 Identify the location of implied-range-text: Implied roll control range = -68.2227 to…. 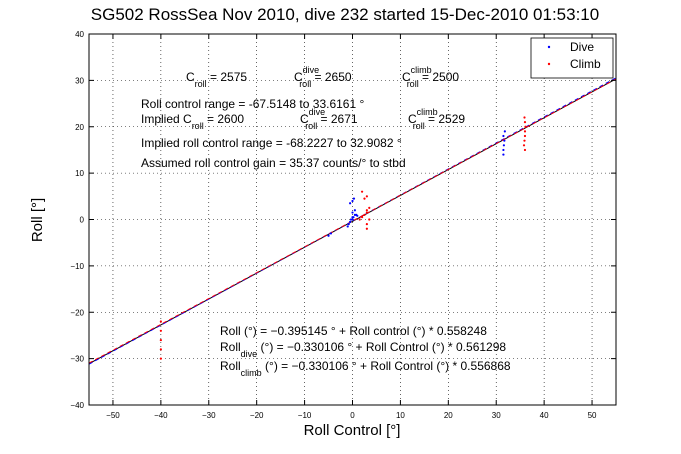
(271, 143).